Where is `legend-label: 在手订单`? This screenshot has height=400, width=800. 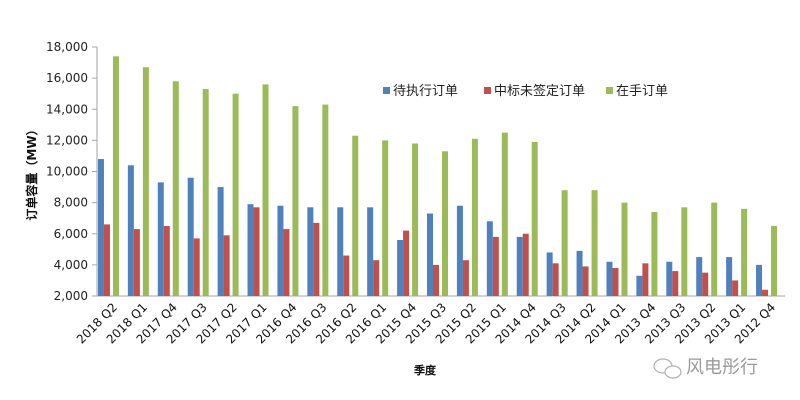
legend-label: 在手订单 is located at coordinates (642, 91).